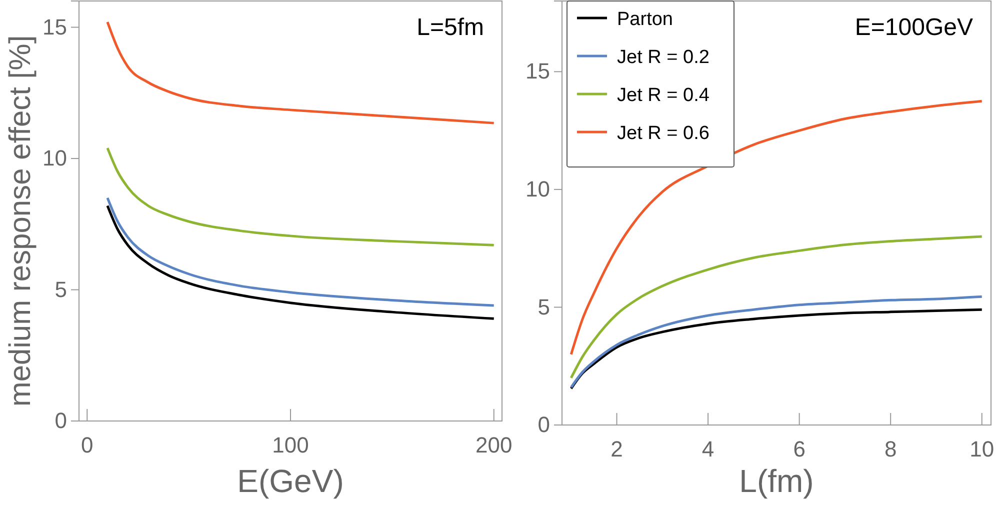 This screenshot has width=1000, height=506. I want to click on x-tick-label: 200, so click(494, 445).